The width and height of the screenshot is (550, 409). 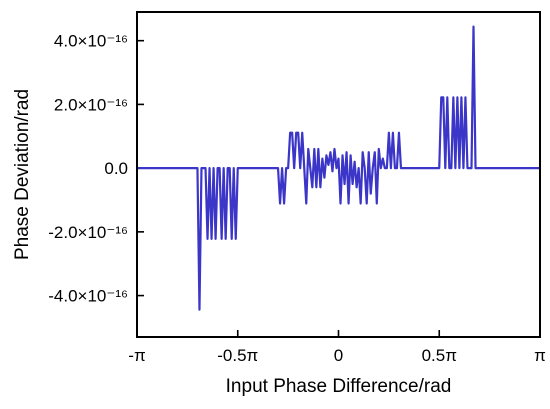 What do you see at coordinates (22, 174) in the screenshot?
I see `y-axis-title: Phase Deviation/rad` at bounding box center [22, 174].